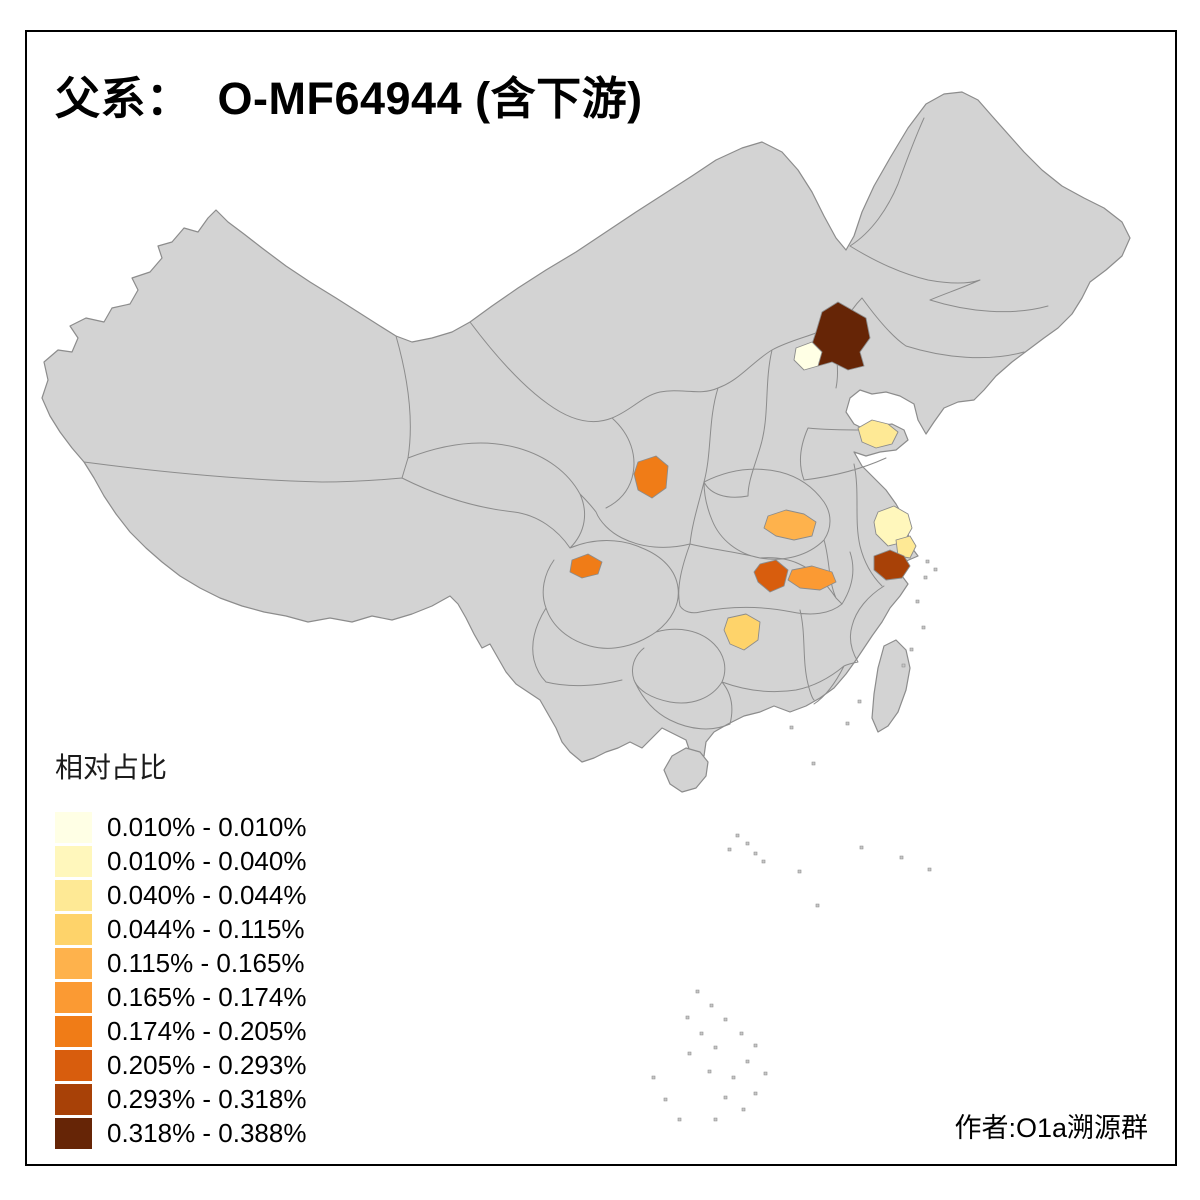 The width and height of the screenshot is (1200, 1200). Describe the element at coordinates (686, 770) in the screenshot. I see `hainan-island-shape` at that location.